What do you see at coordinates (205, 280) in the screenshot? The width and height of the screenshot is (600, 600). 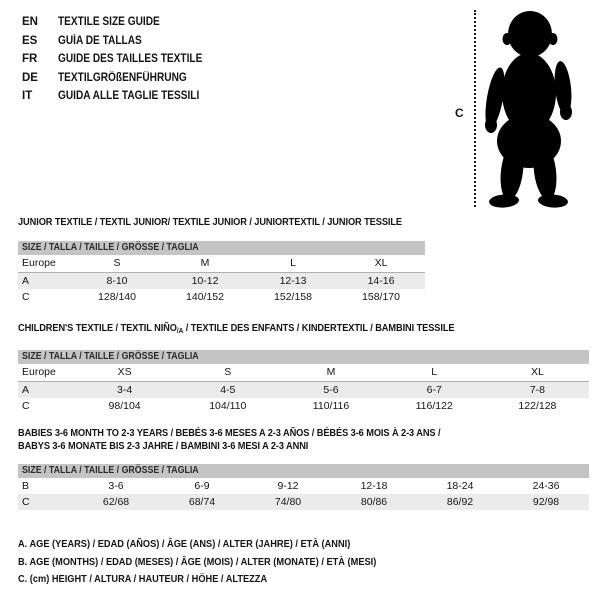 I see `size-cell: 10-12` at bounding box center [205, 280].